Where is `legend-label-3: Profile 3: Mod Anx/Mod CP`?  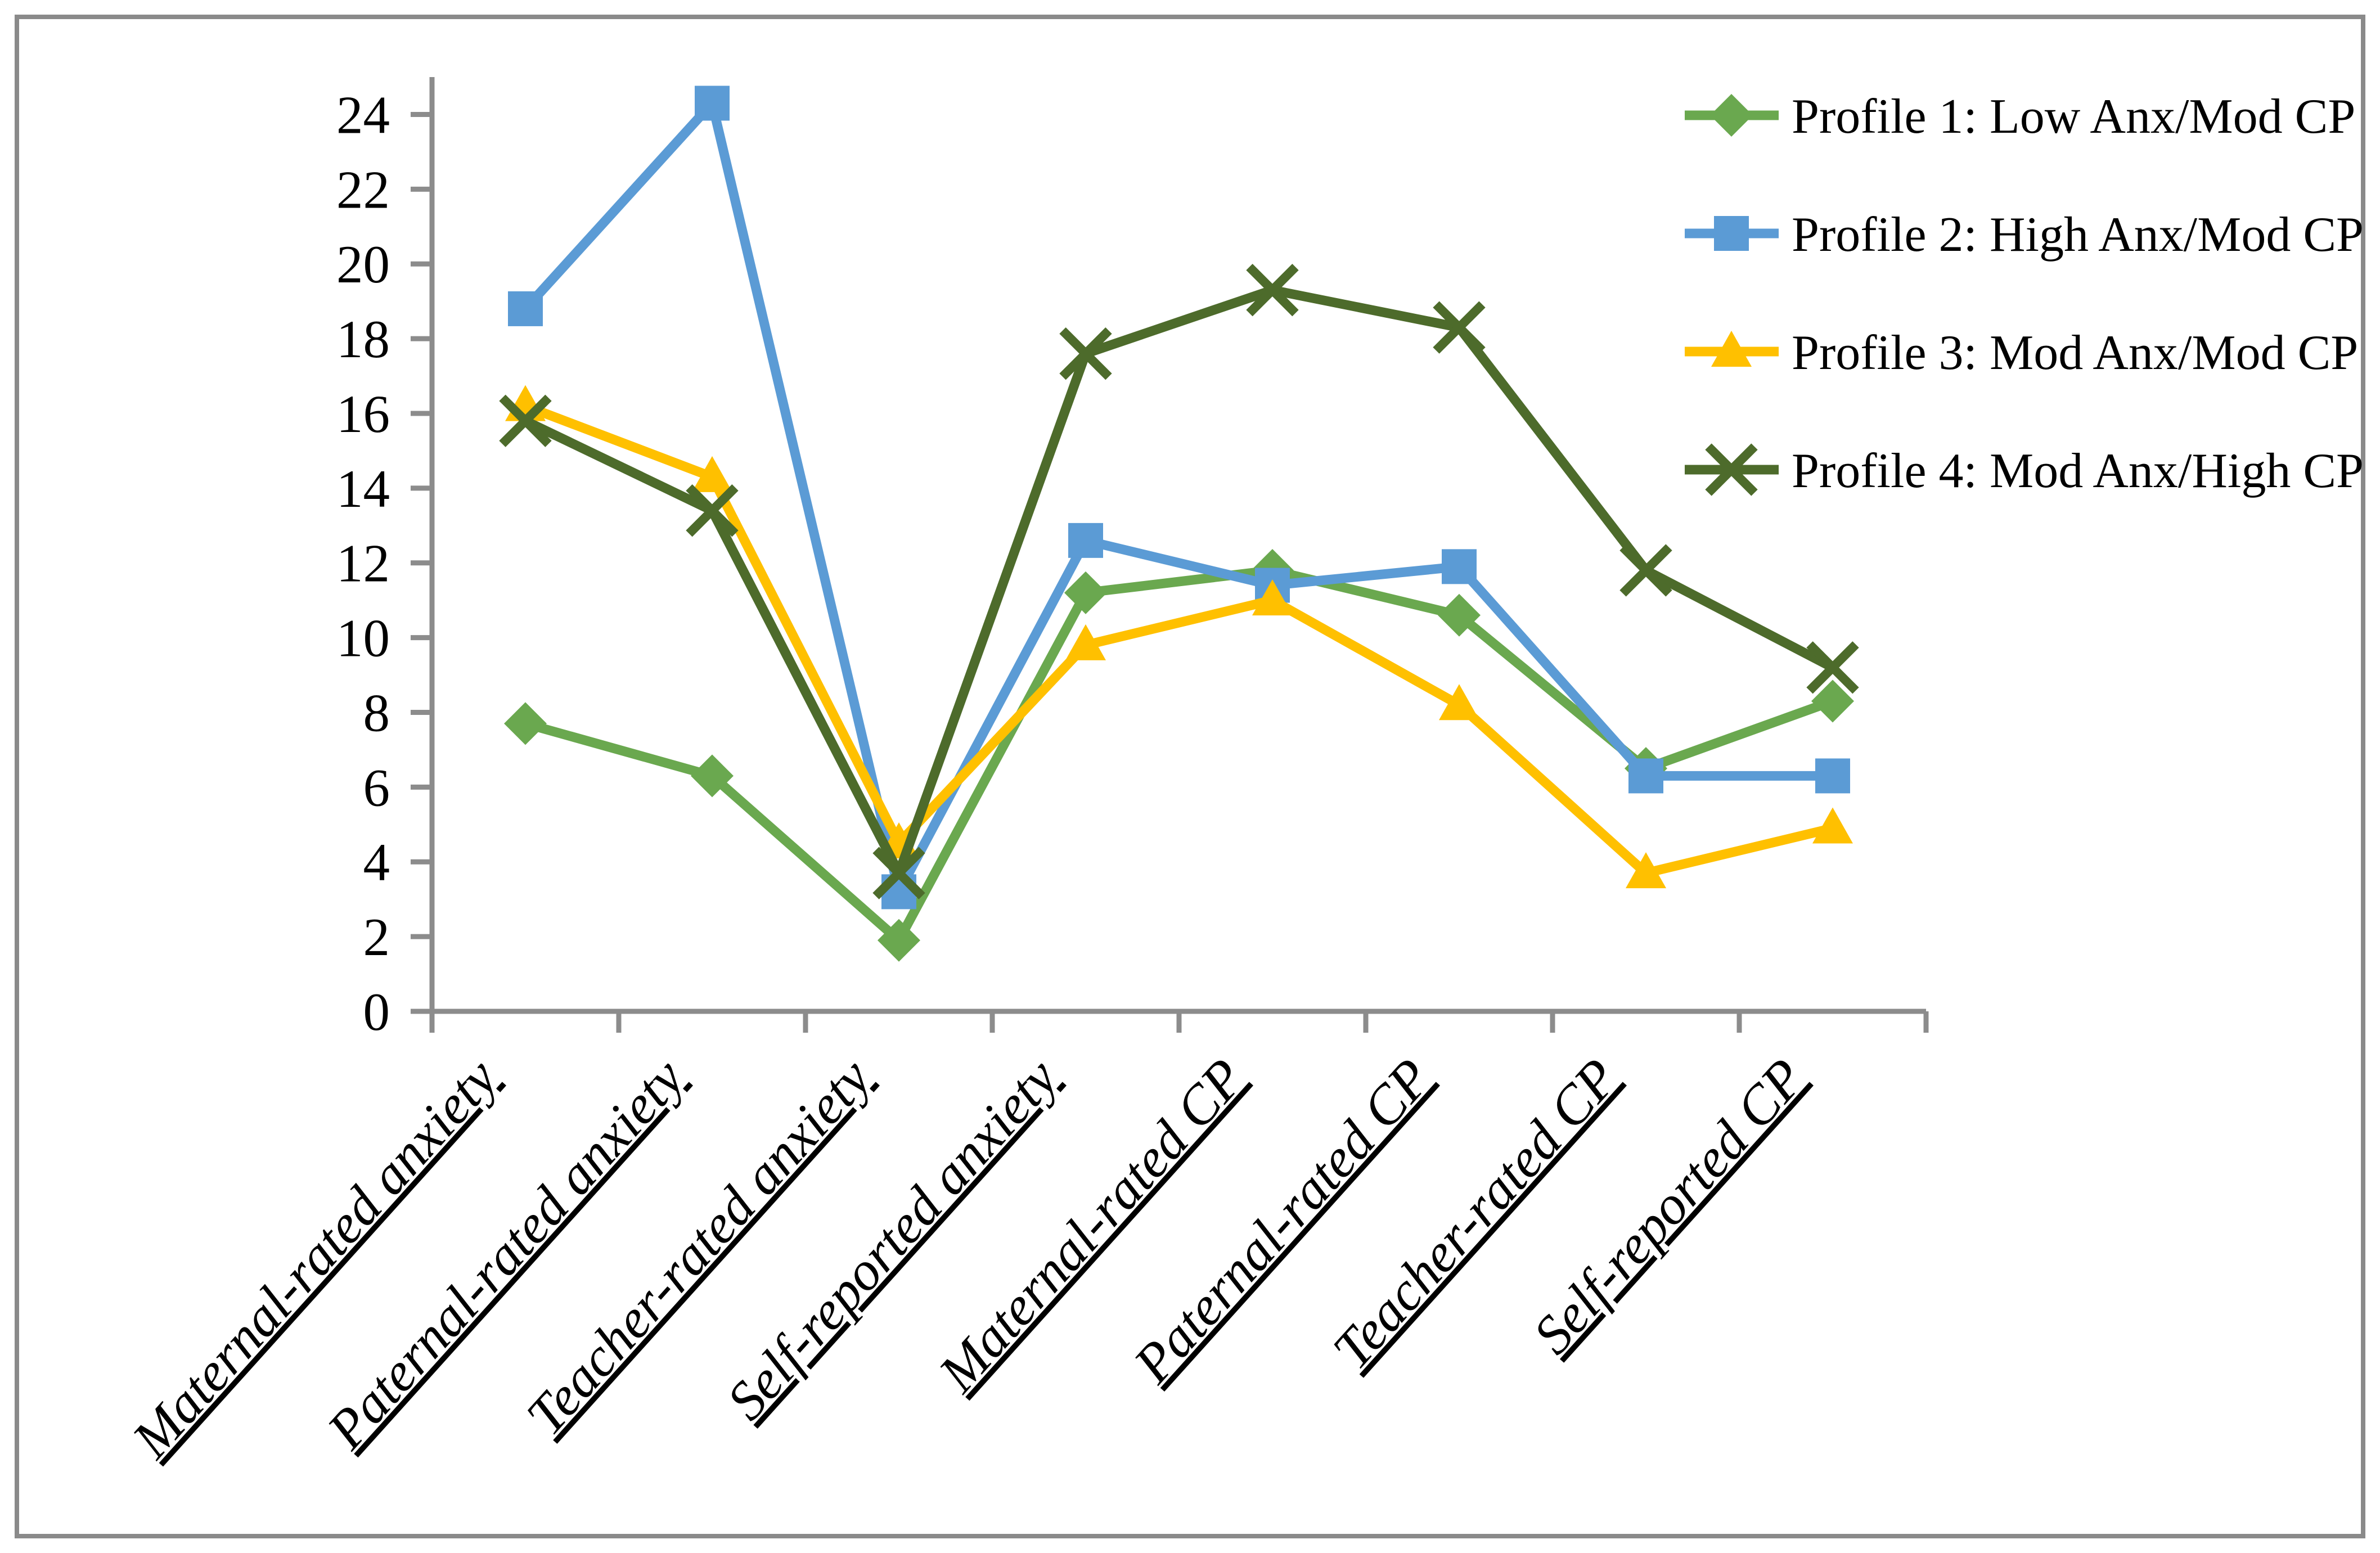
legend-label-3: Profile 3: Mod Anx/Mod CP is located at coordinates (2075, 353).